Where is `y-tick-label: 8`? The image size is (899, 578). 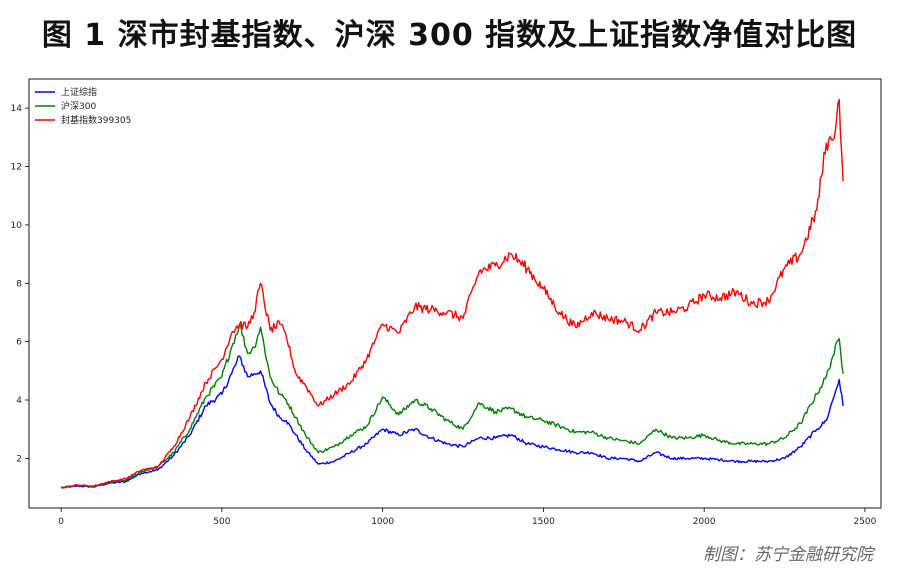
y-tick-label: 8 is located at coordinates (19, 284).